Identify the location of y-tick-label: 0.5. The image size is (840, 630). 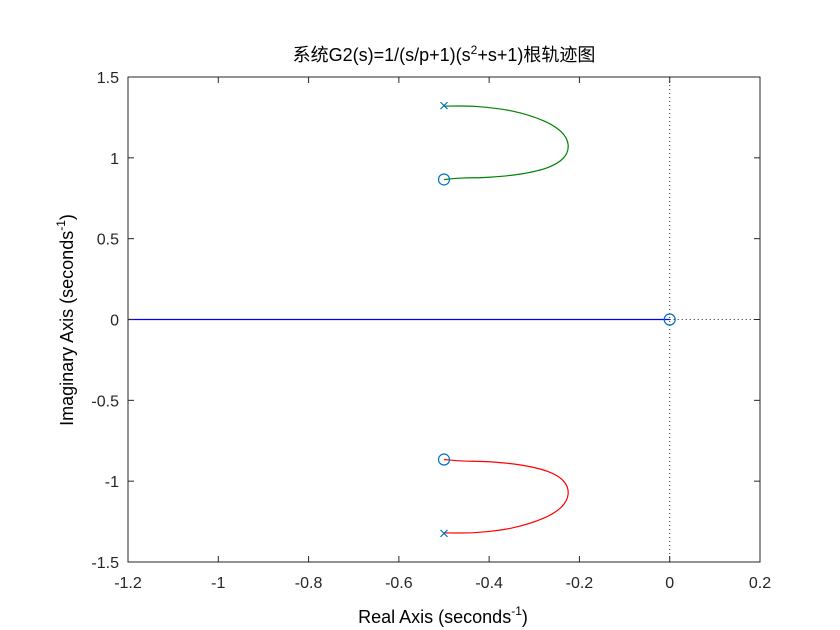
(108, 240).